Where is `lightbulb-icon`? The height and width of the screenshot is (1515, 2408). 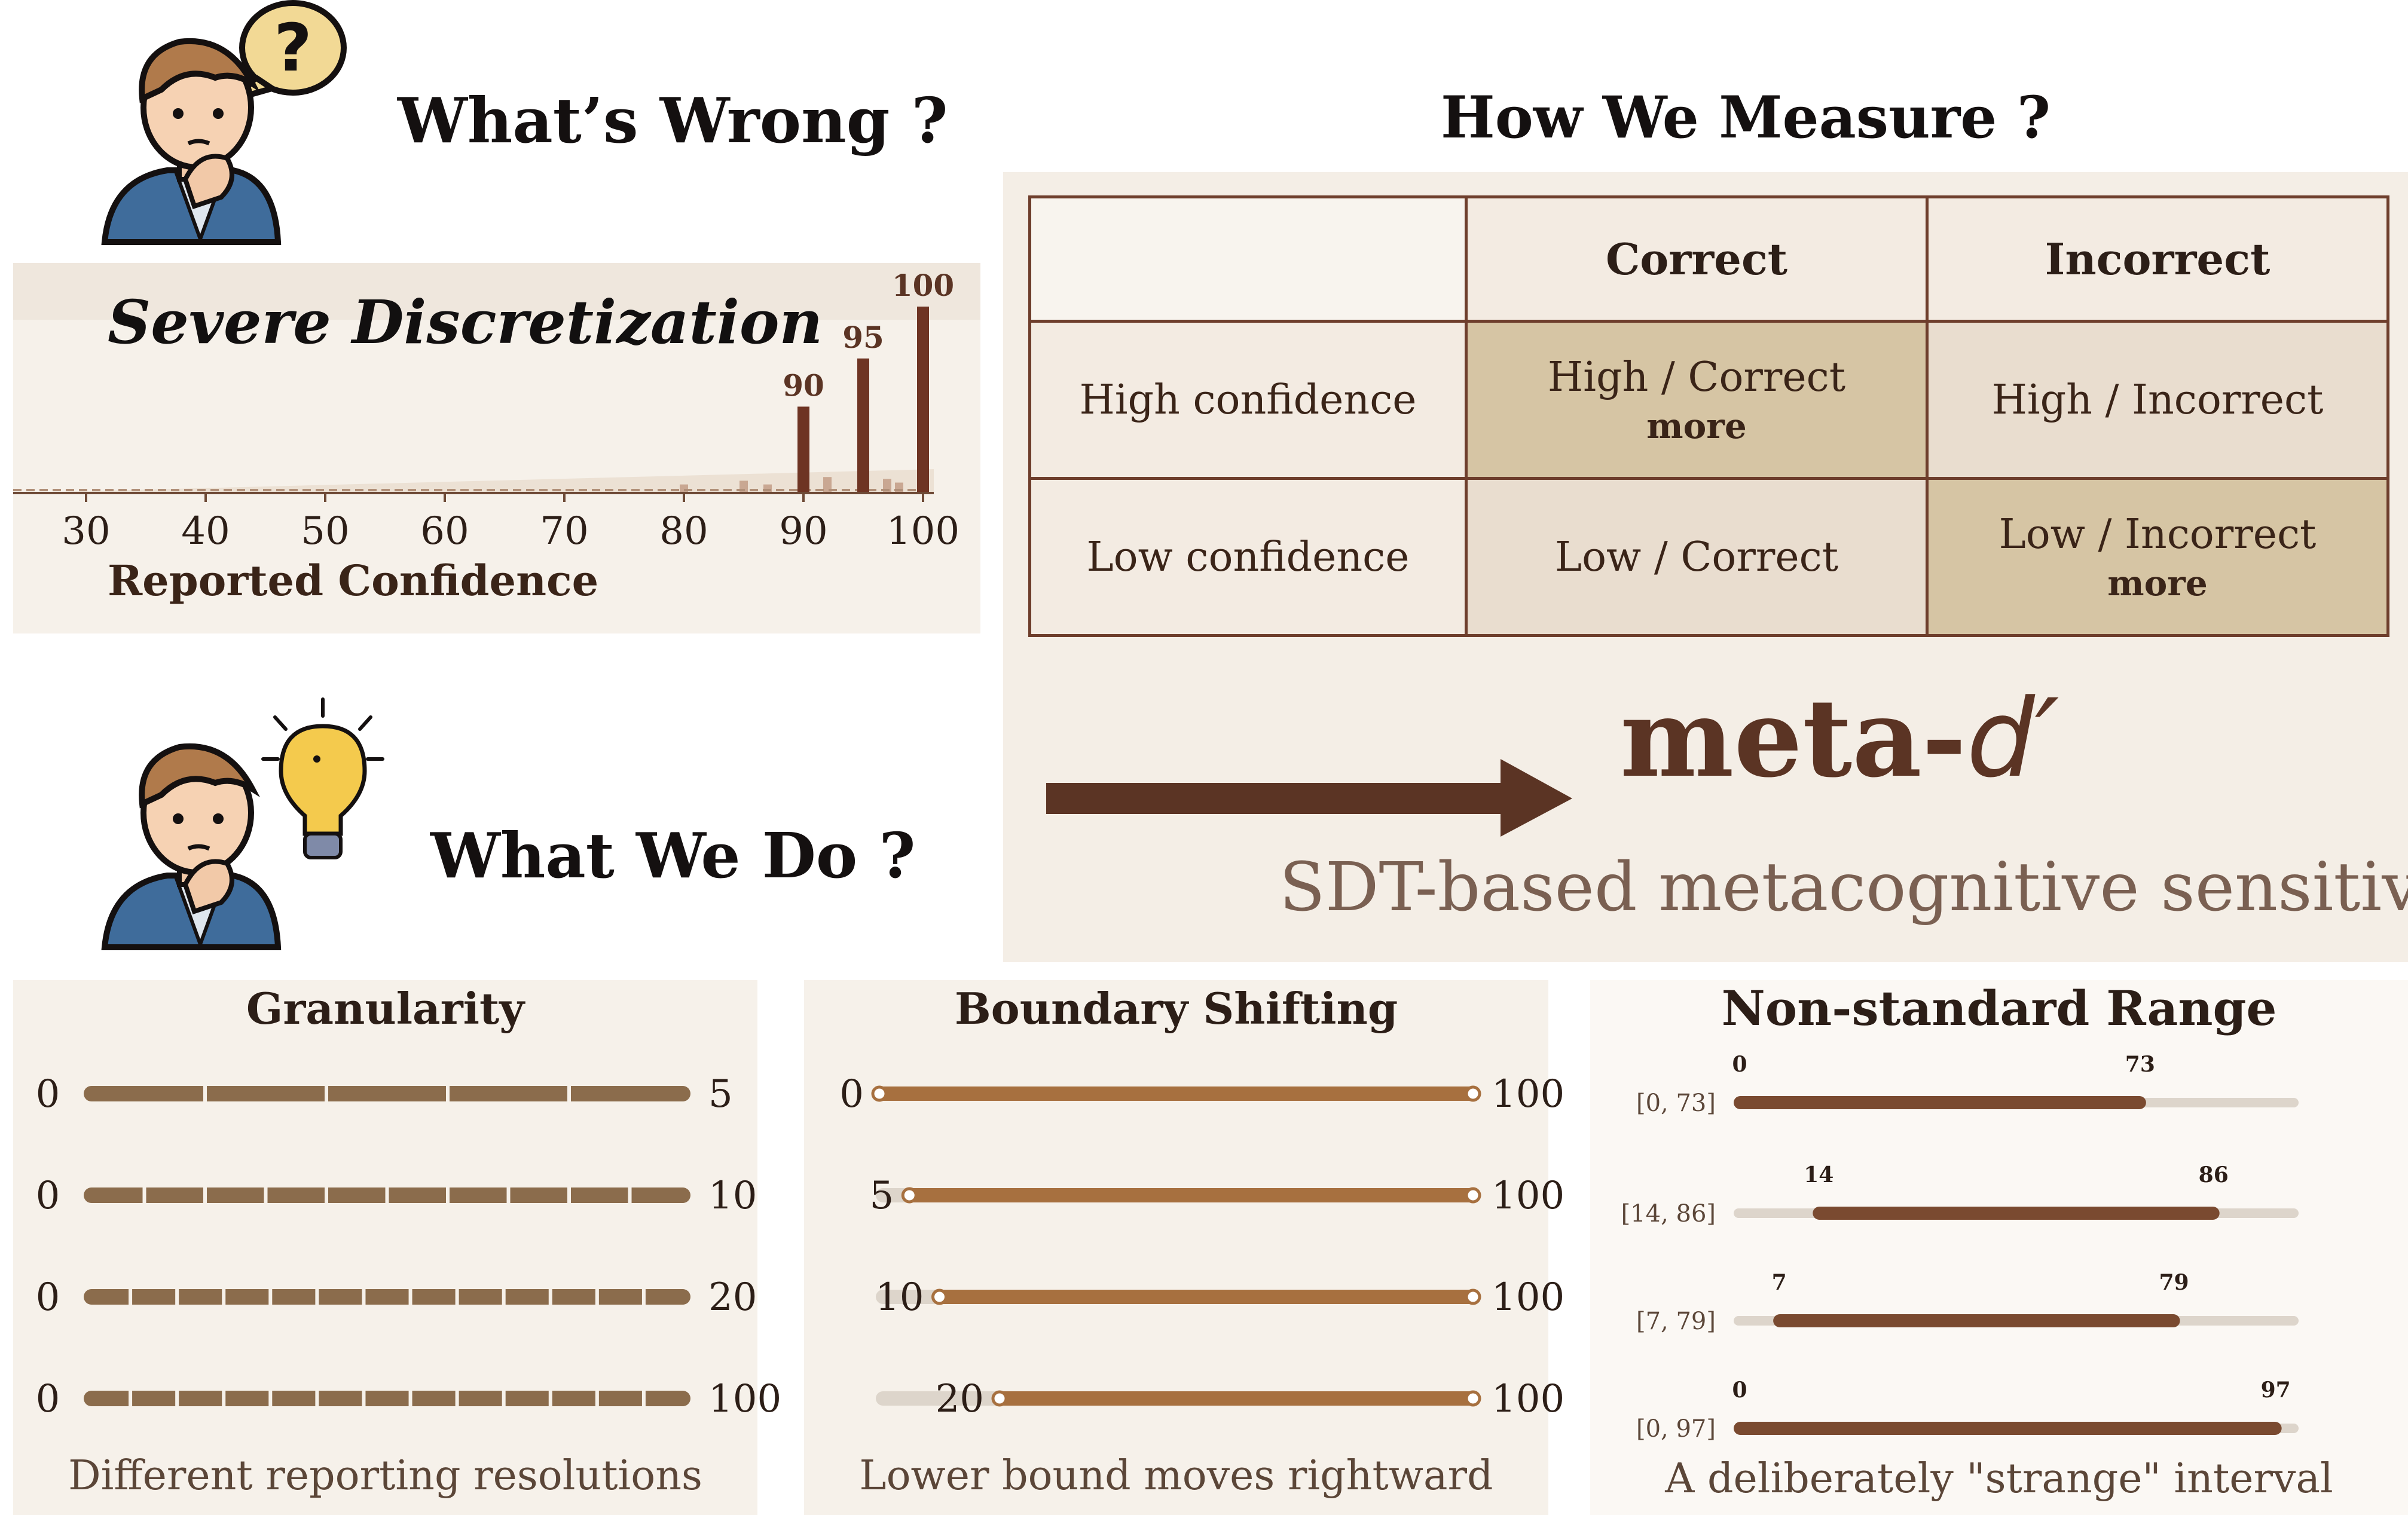
lightbulb-icon is located at coordinates (322, 778).